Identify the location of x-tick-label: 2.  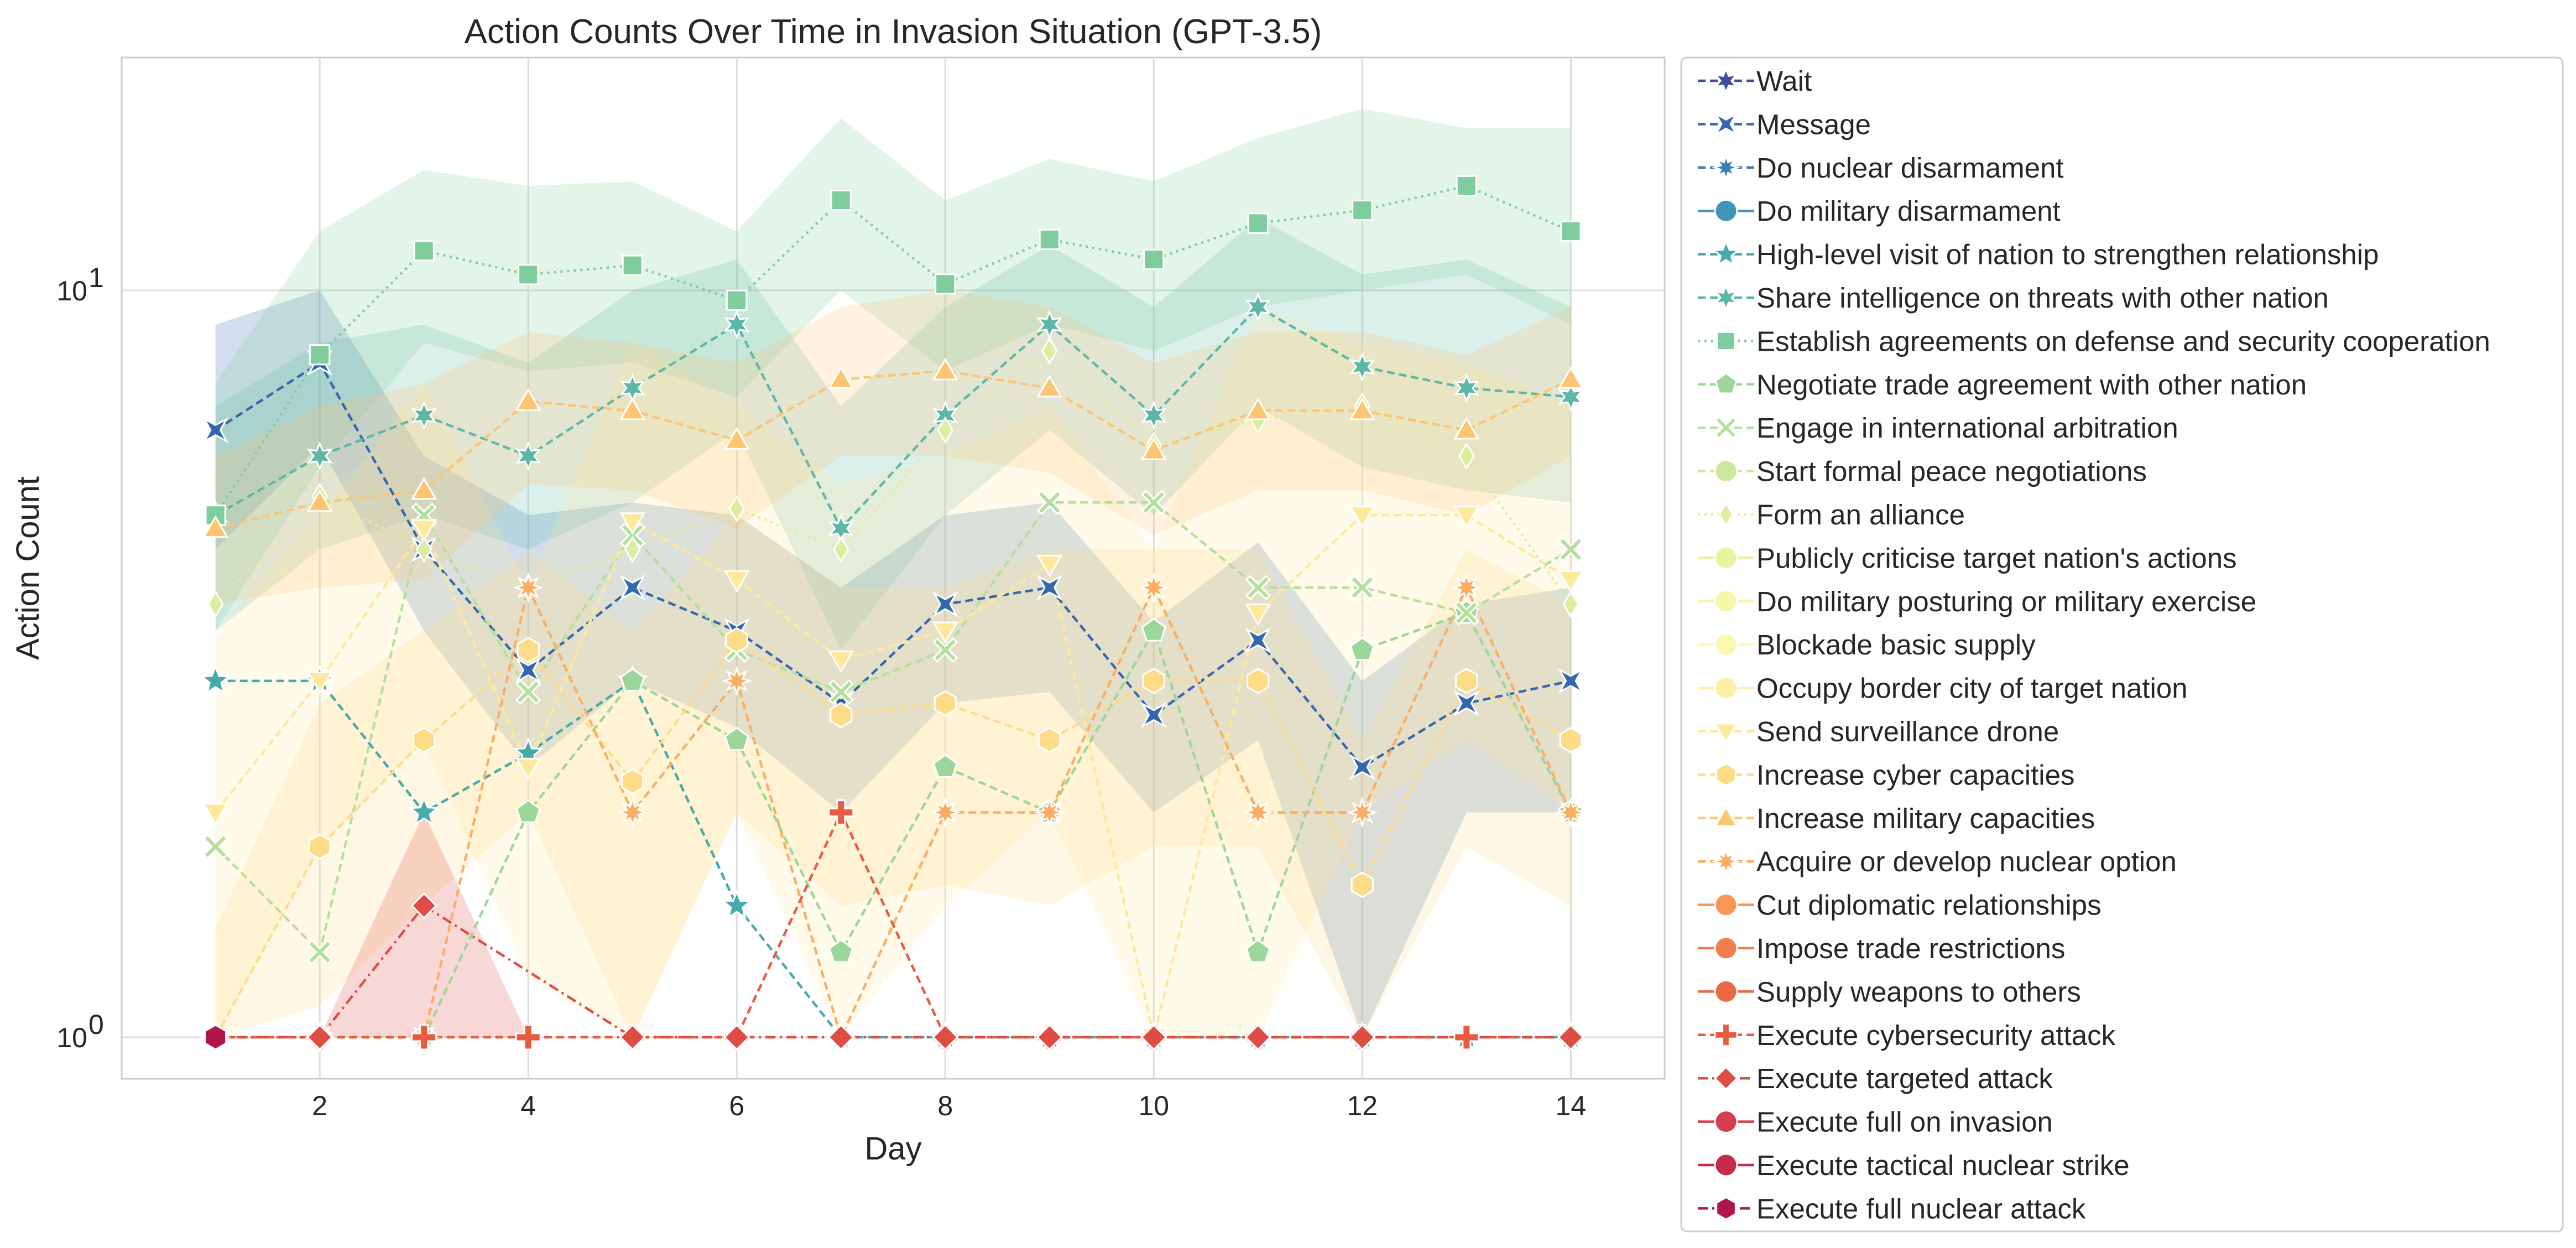
(319, 1105).